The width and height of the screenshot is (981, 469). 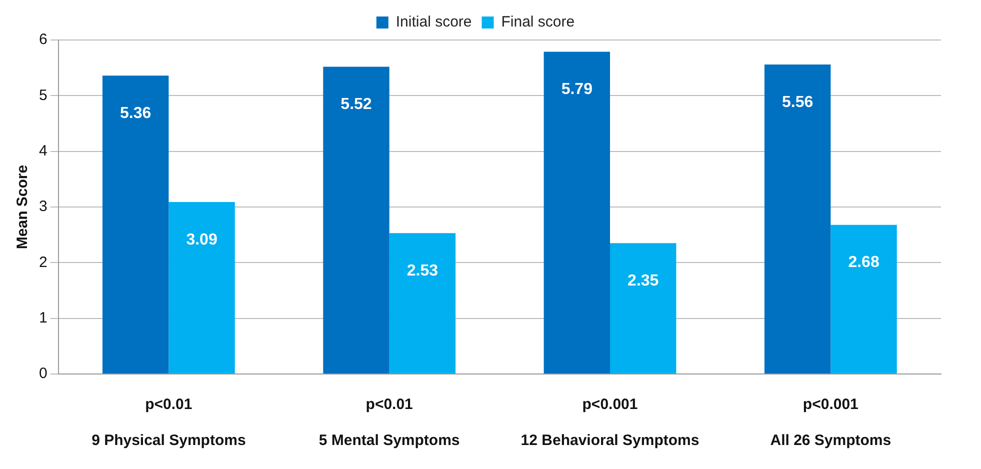 I want to click on y-tick-label: 3, so click(x=43, y=207).